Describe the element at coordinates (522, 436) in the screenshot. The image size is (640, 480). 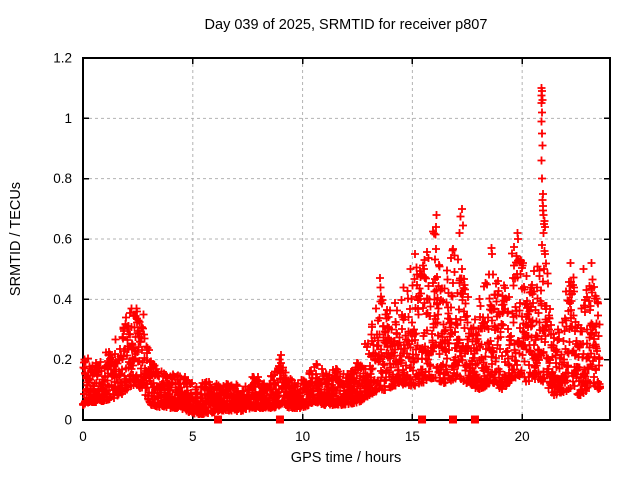
I see `x-tick-label-4: 20` at that location.